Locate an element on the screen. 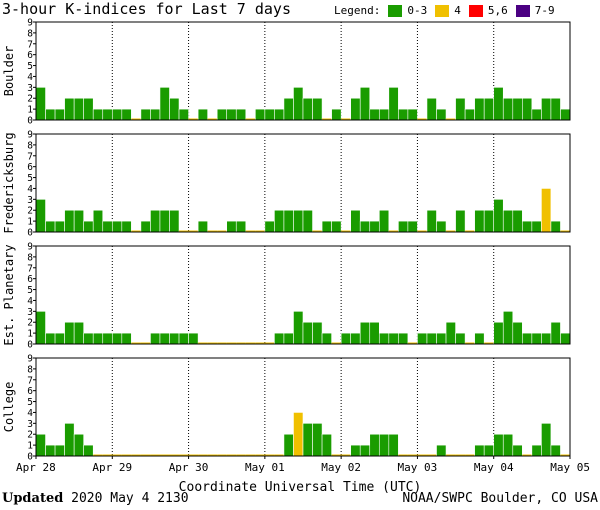 The image size is (600, 510). updated-value: 2020 May 4 2130 is located at coordinates (130, 498).